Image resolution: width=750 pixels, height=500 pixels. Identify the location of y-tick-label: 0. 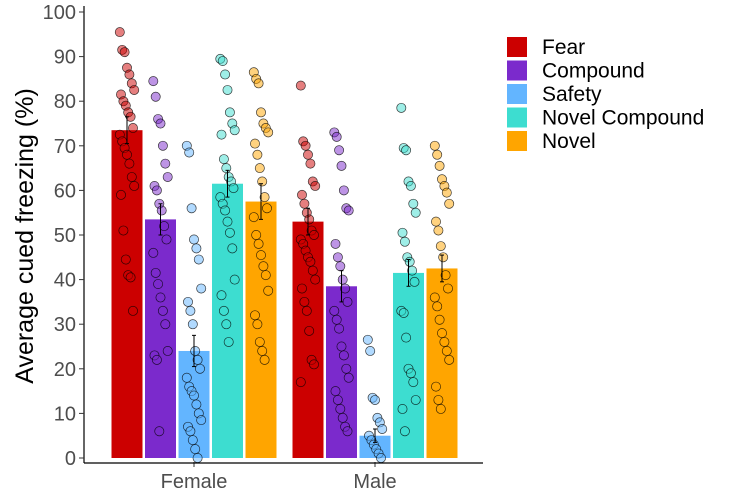
(70, 459).